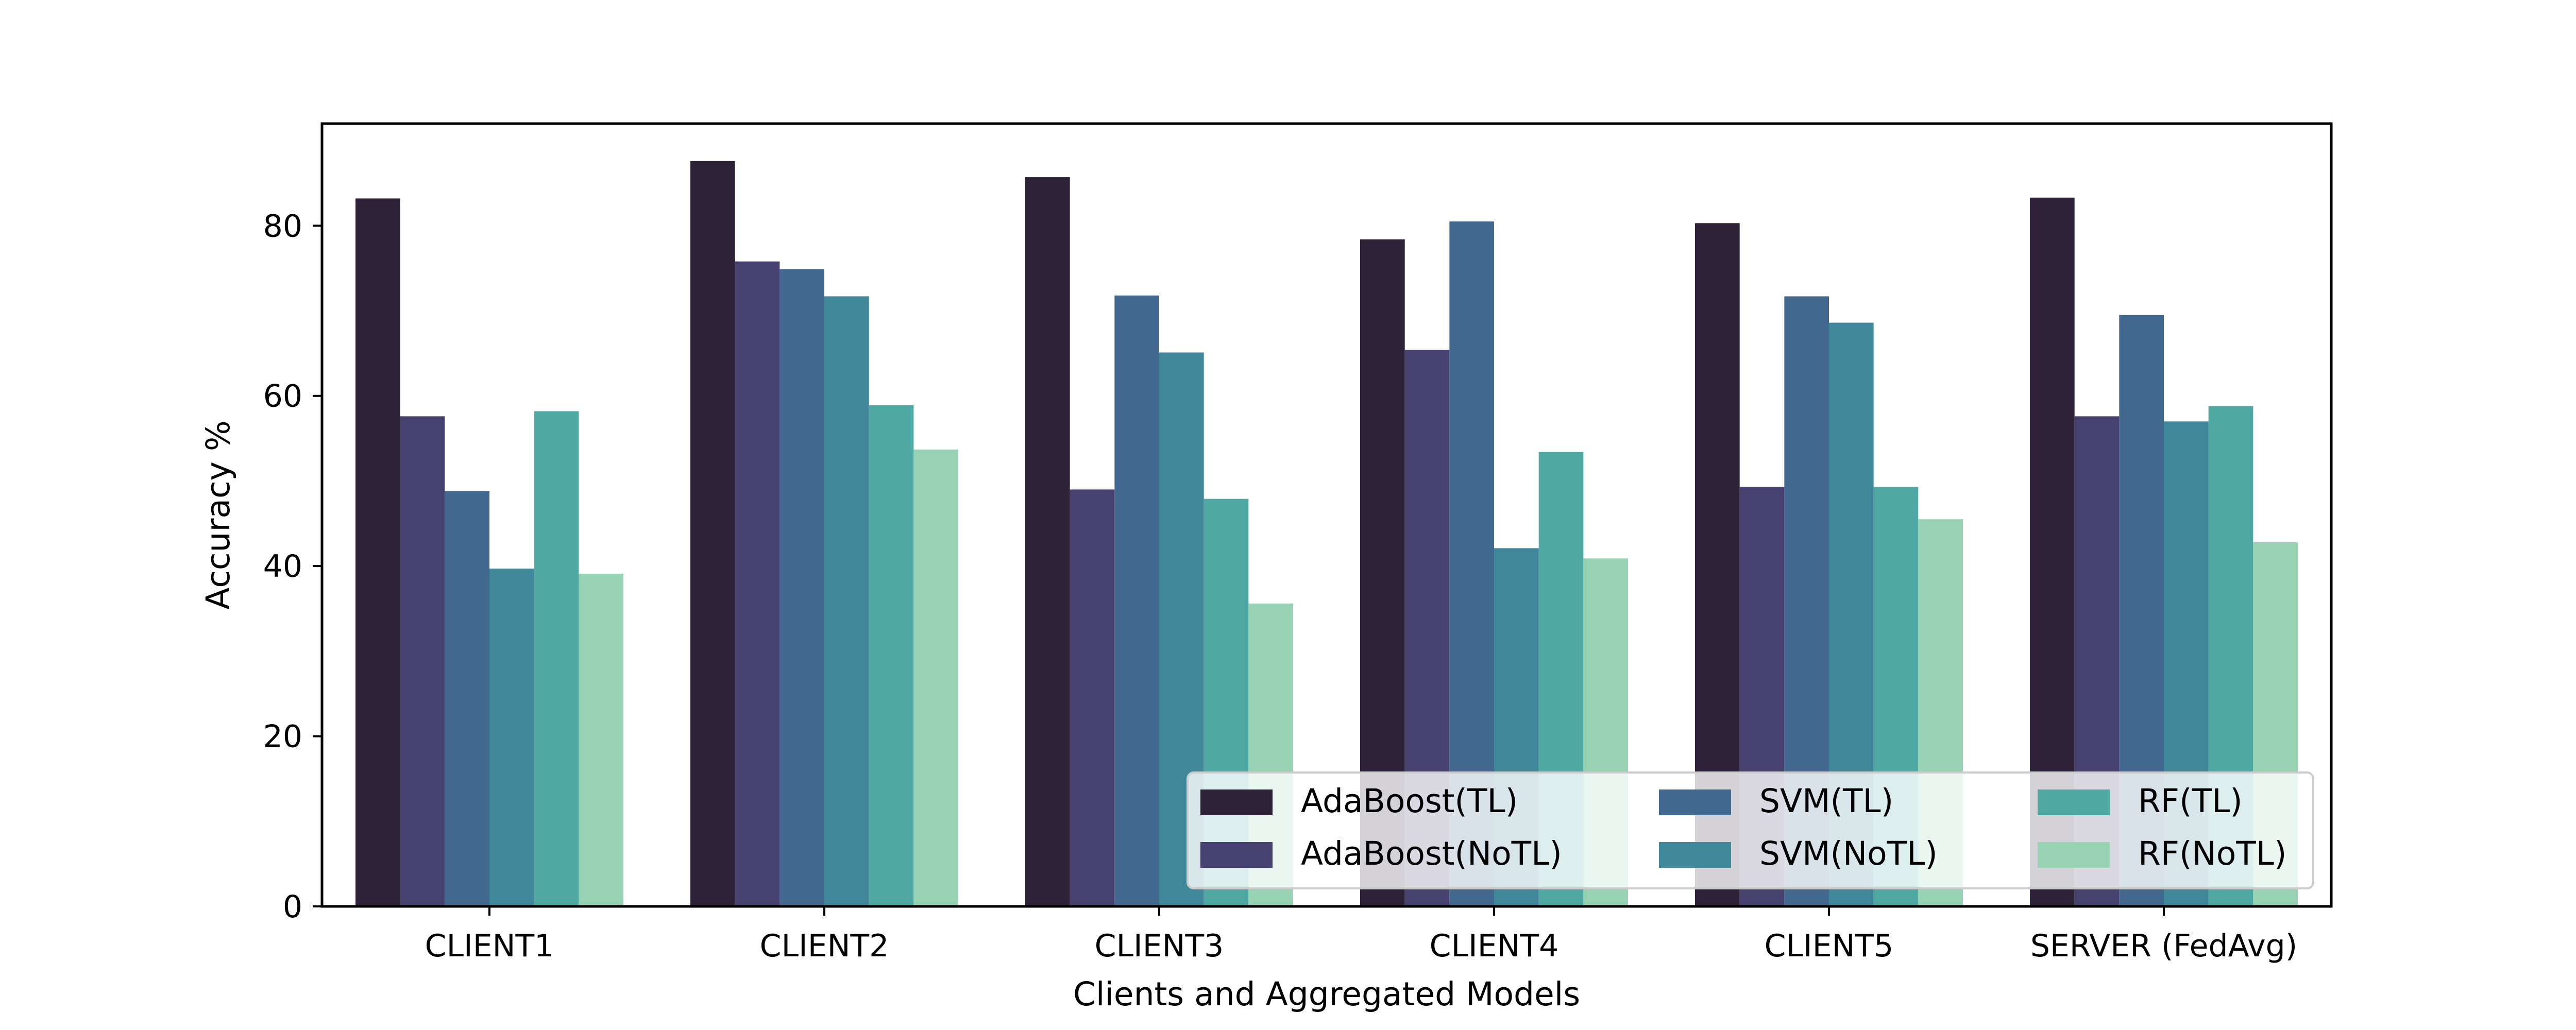 This screenshot has width=2576, height=1030. What do you see at coordinates (2074, 855) in the screenshot?
I see `legend-swatch-rf-notl` at bounding box center [2074, 855].